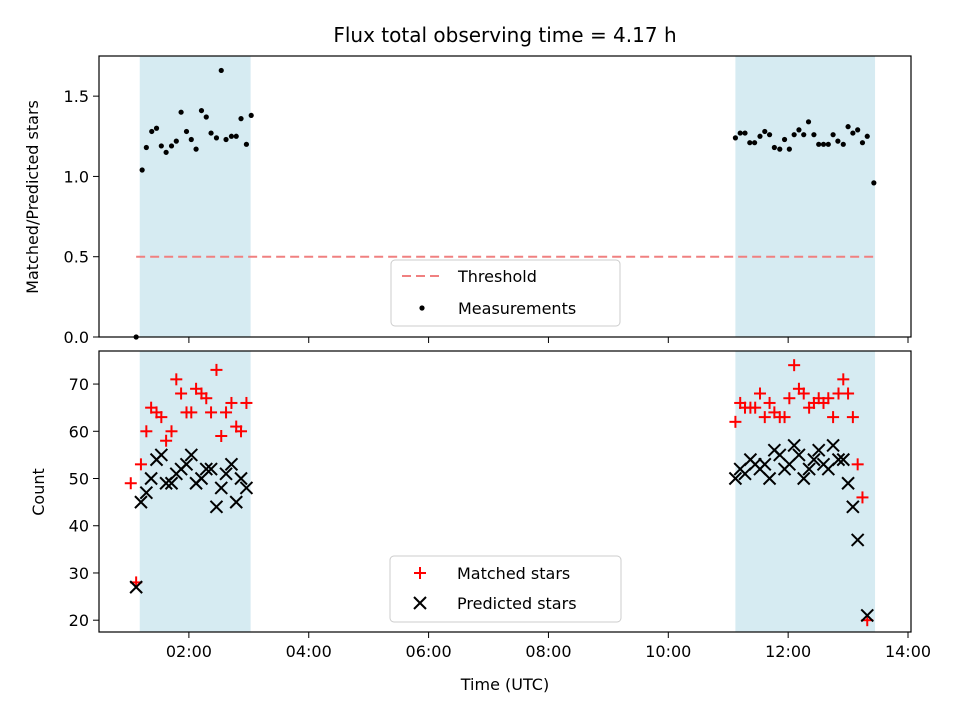 Image resolution: width=960 pixels, height=720 pixels. I want to click on x-tick-label: 02:00, so click(189, 651).